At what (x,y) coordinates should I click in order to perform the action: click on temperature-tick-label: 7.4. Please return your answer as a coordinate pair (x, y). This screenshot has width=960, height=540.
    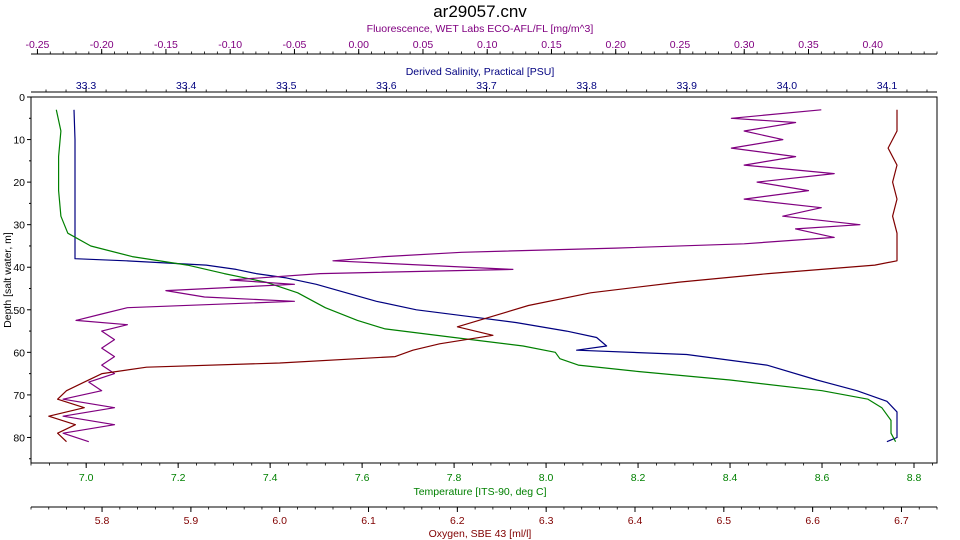
    Looking at the image, I should click on (270, 478).